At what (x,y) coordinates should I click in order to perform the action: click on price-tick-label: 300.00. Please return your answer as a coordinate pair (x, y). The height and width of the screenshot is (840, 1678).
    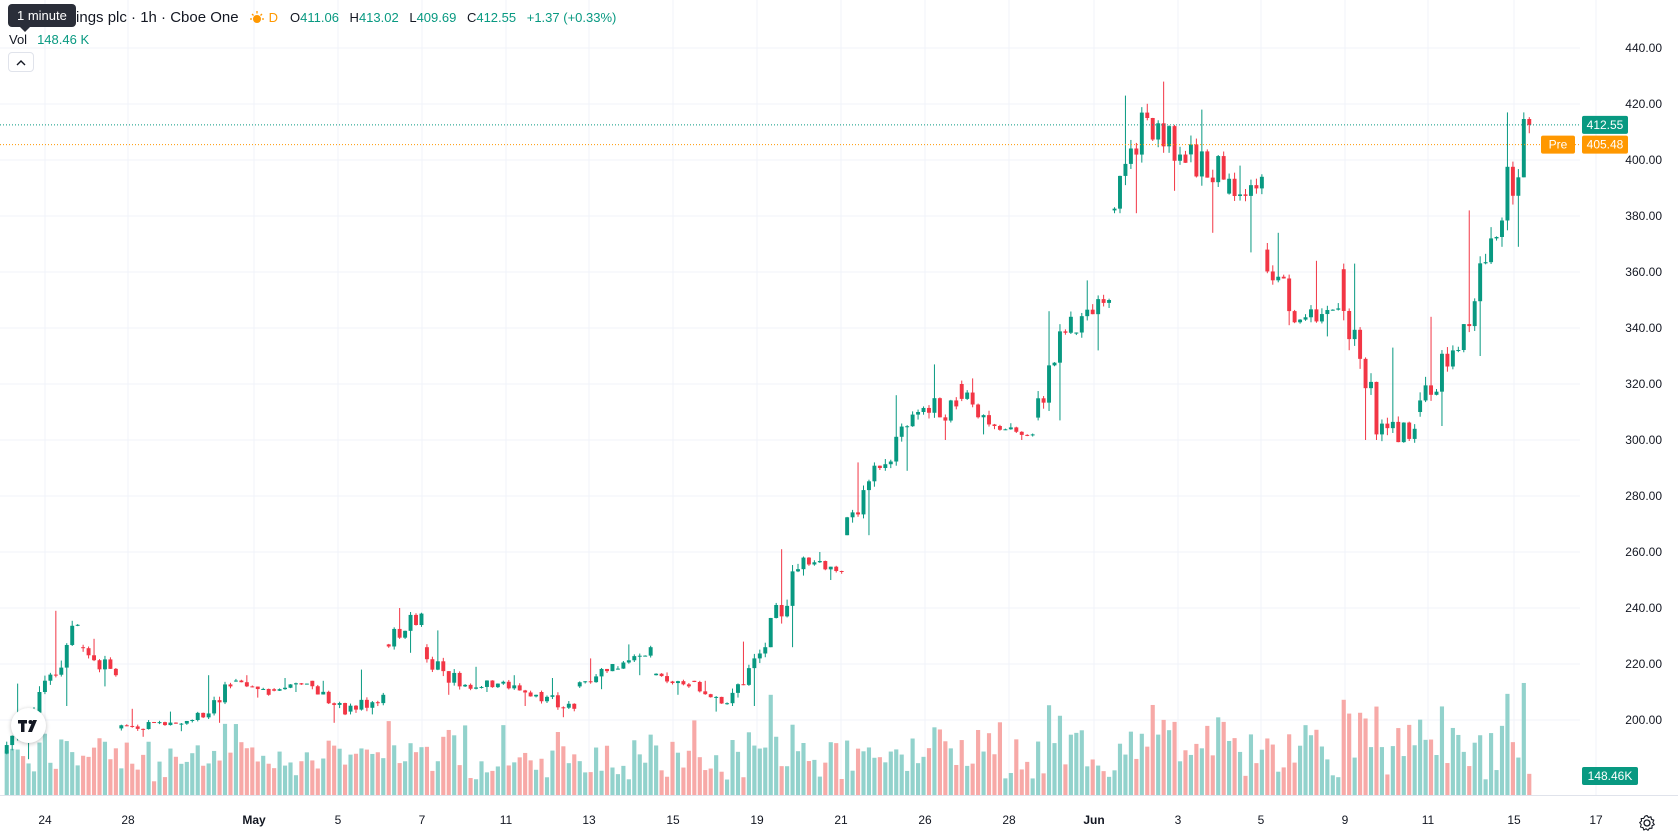
    Looking at the image, I should click on (1643, 440).